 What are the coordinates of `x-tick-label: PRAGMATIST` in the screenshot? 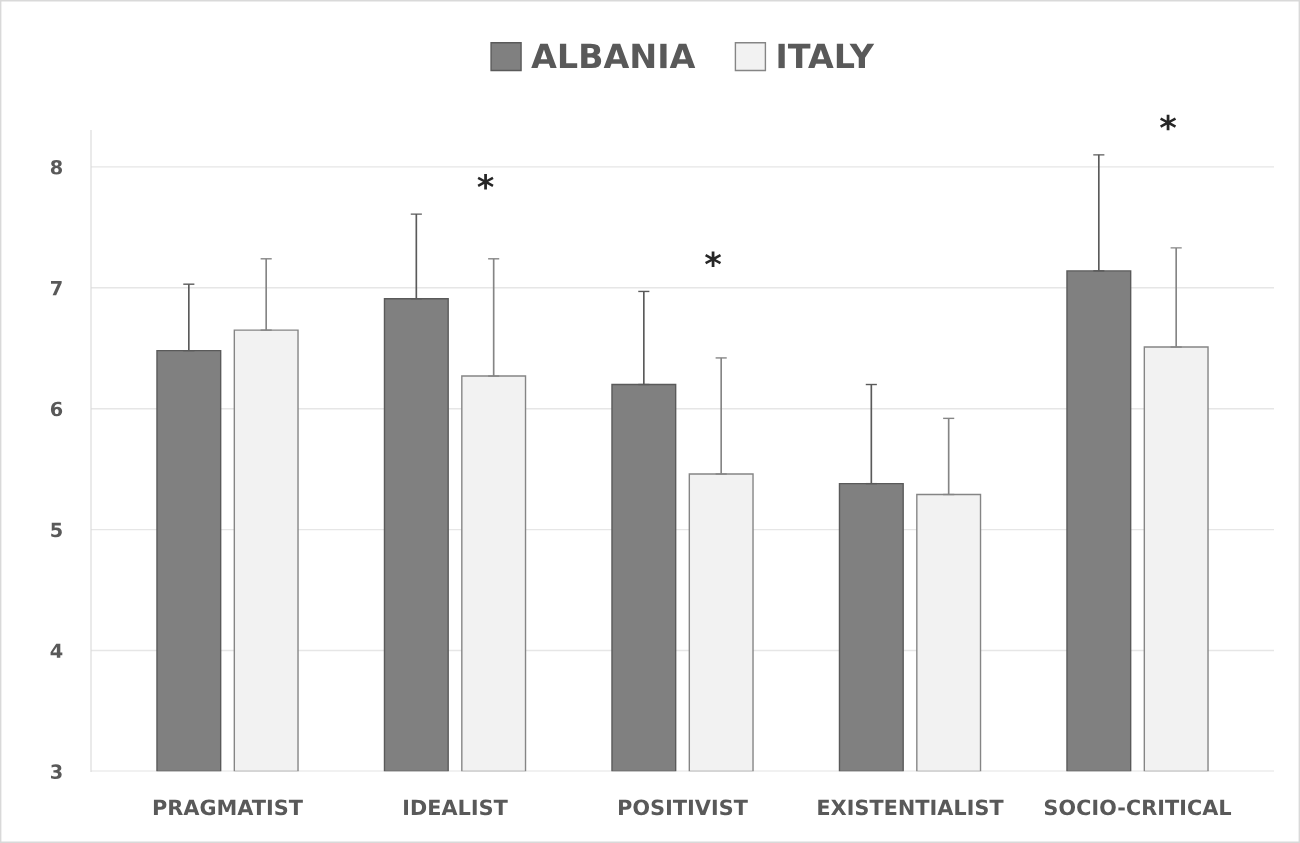 It's located at (228, 807).